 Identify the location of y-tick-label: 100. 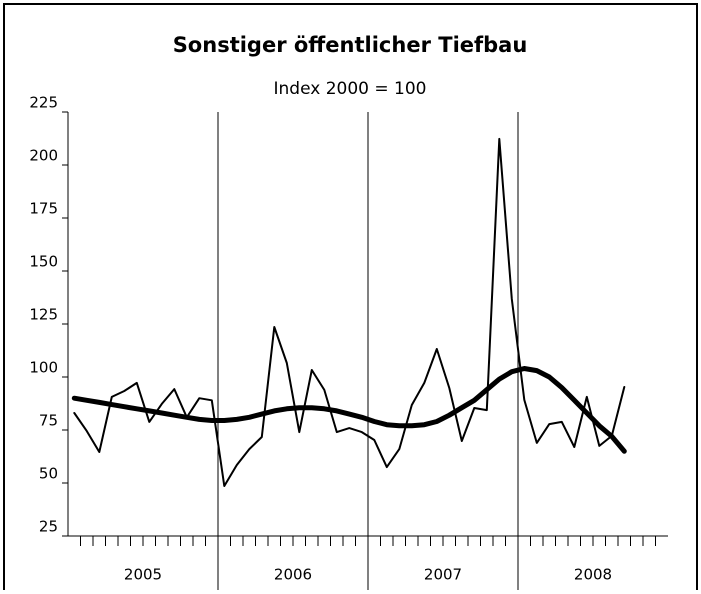
(43, 368).